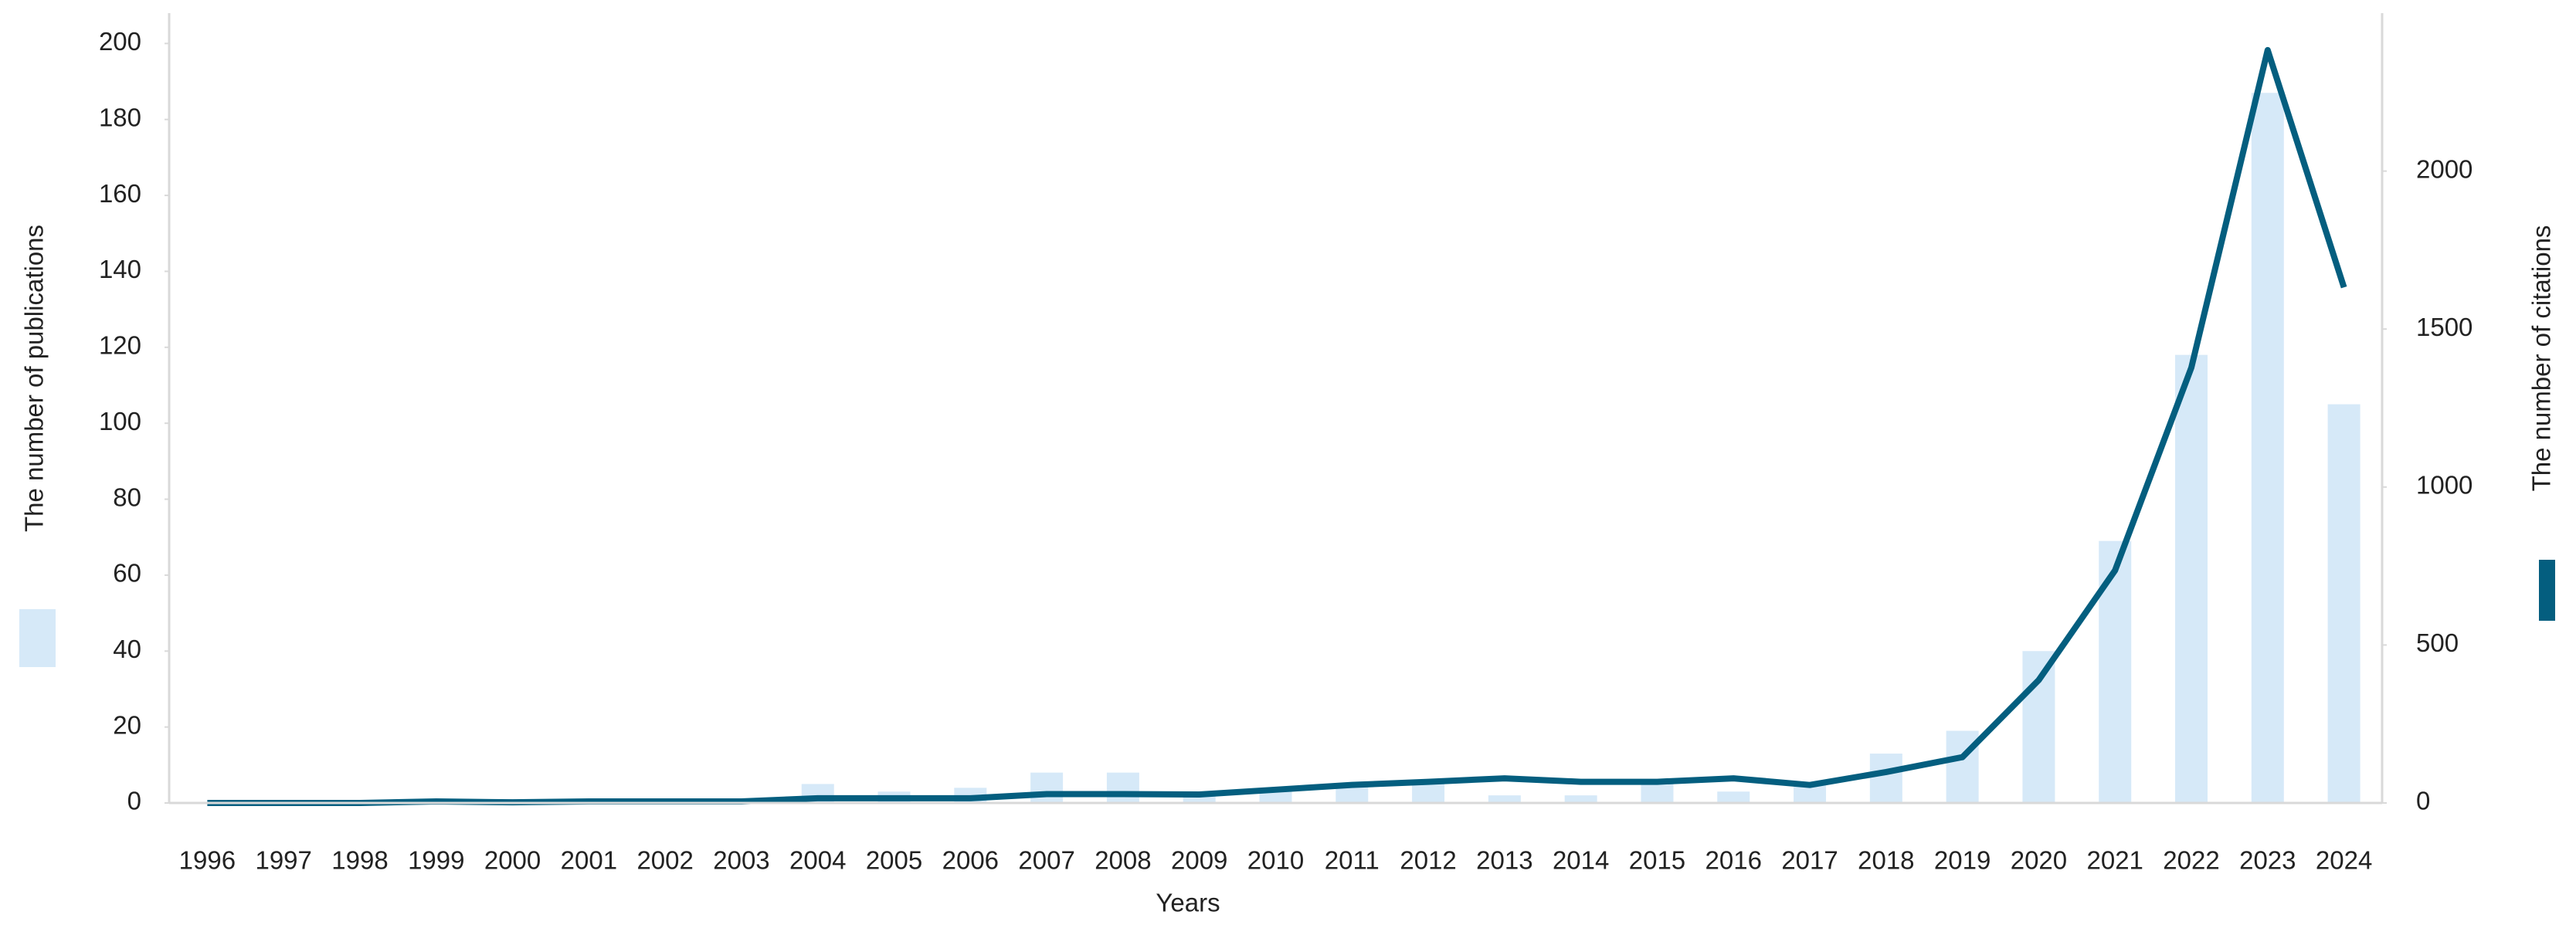  Describe the element at coordinates (283, 860) in the screenshot. I see `x-tick-label: 1997` at that location.